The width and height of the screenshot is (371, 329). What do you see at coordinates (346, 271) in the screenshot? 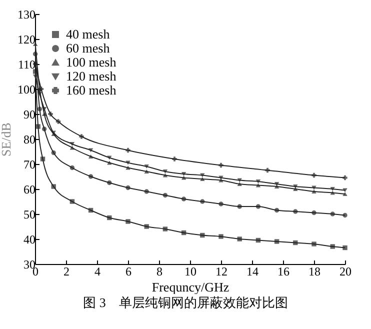
I see `x-tick-label: 20` at bounding box center [346, 271].